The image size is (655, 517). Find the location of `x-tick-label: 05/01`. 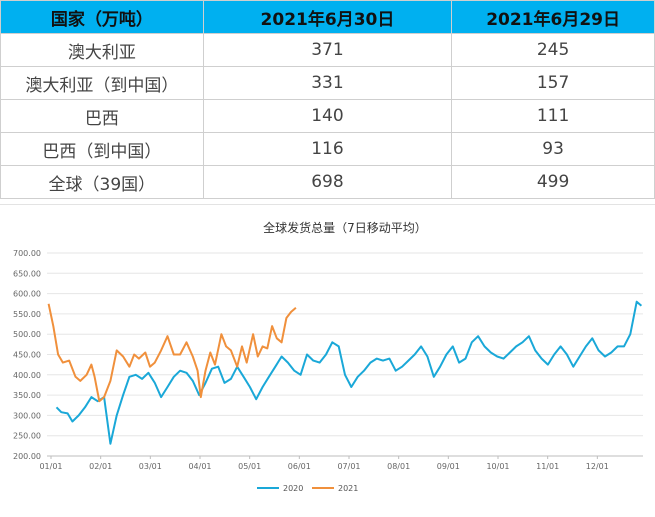

x-tick-label: 05/01 is located at coordinates (249, 466).